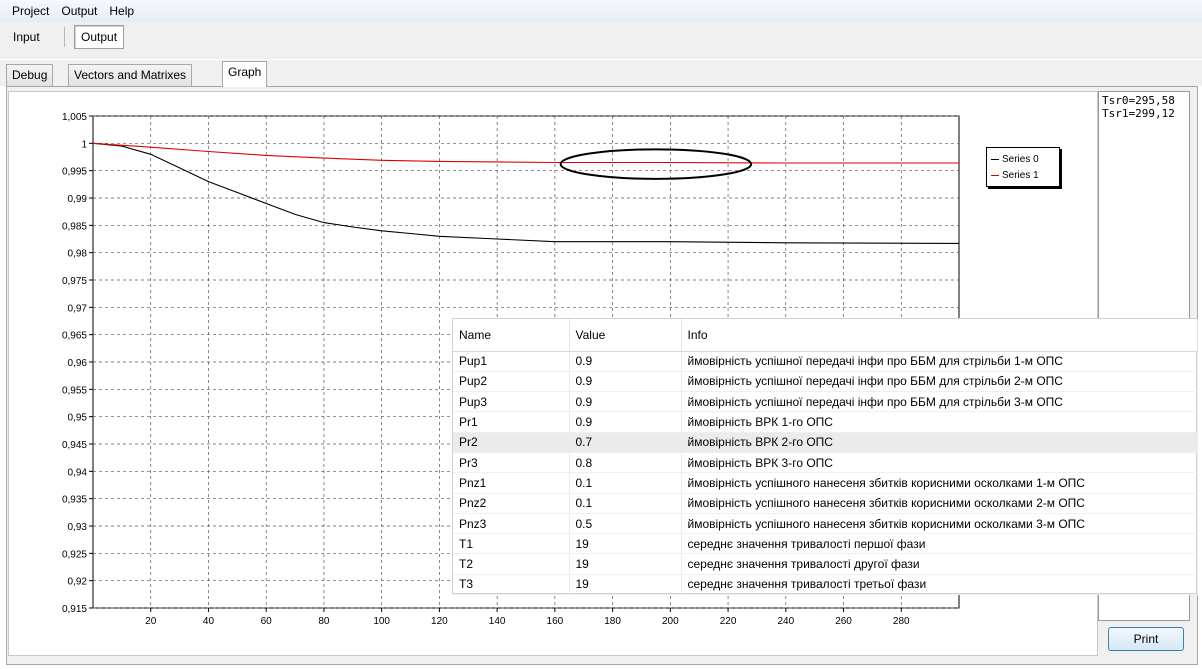 Image resolution: width=1202 pixels, height=669 pixels. What do you see at coordinates (74, 281) in the screenshot?
I see `y-tick-label: 0,975` at bounding box center [74, 281].